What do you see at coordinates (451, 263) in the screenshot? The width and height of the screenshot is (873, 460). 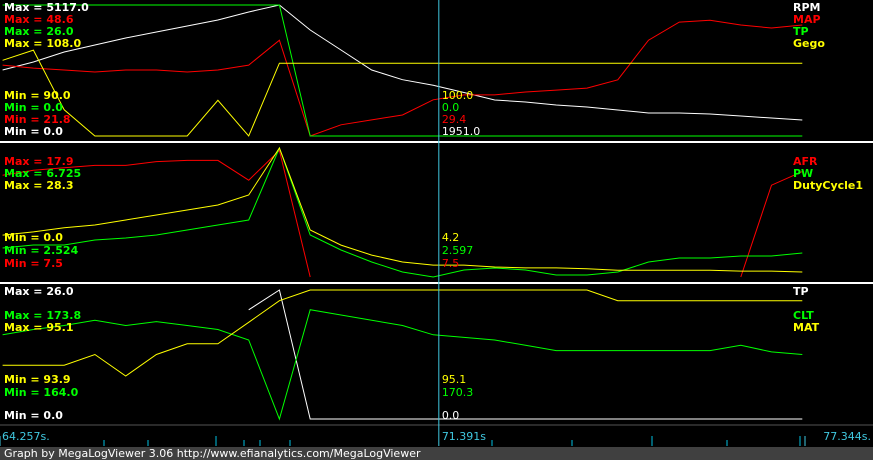 I see `cursor-value: 7.5` at bounding box center [451, 263].